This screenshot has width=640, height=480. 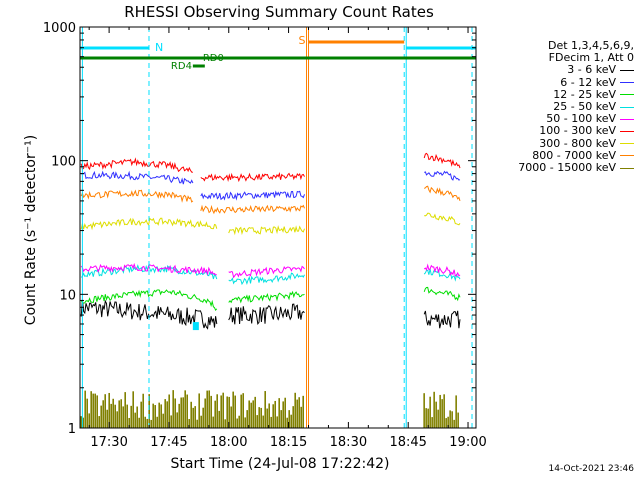 What do you see at coordinates (581, 119) in the screenshot?
I see `legend-label: 50 - 100 keV` at bounding box center [581, 119].